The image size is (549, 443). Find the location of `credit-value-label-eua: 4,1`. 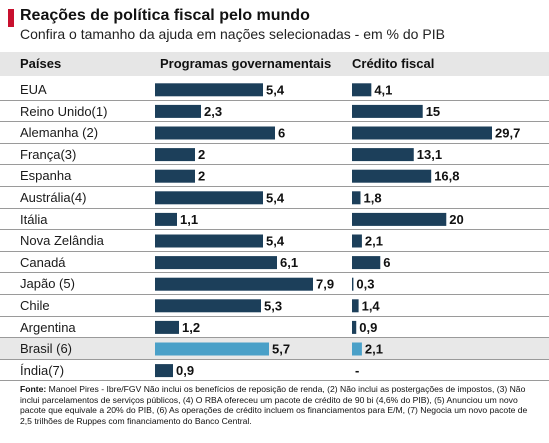

credit-value-label-eua: 4,1 is located at coordinates (383, 89).